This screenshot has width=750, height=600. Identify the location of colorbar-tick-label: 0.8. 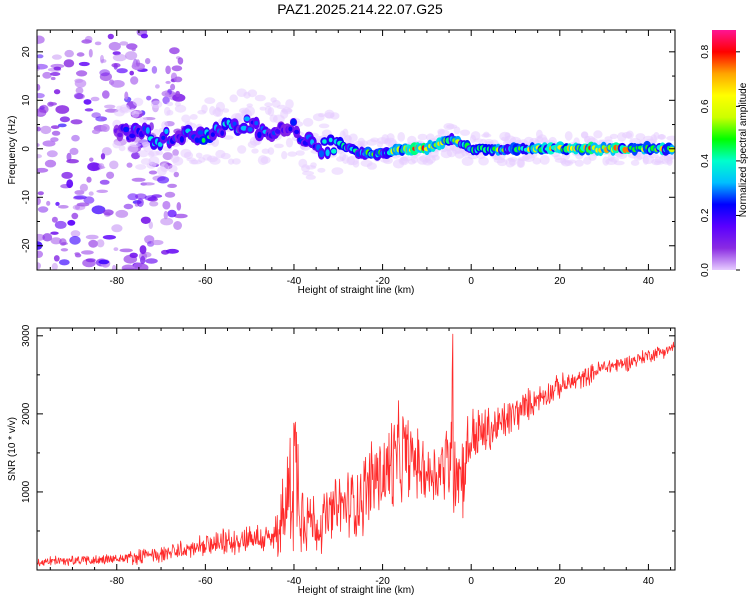
(705, 51).